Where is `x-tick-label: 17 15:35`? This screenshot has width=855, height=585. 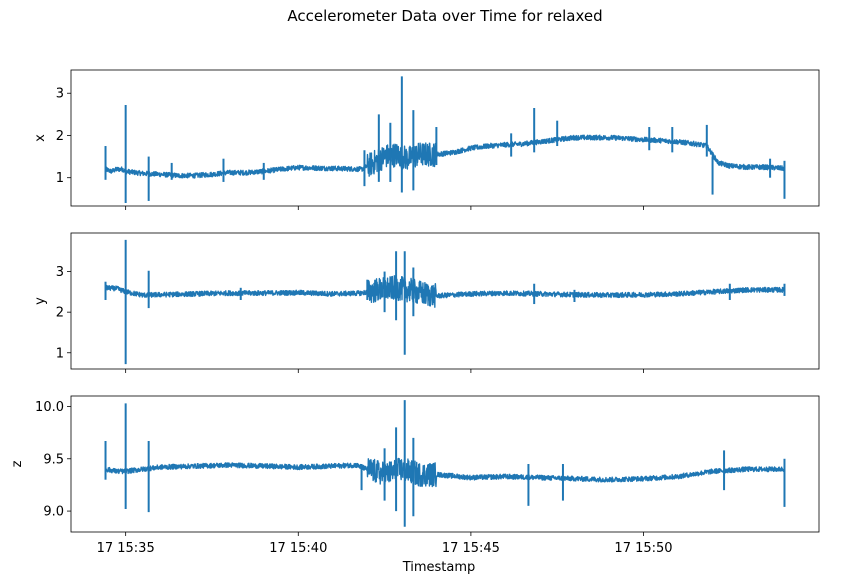 x-tick-label: 17 15:35 is located at coordinates (126, 548).